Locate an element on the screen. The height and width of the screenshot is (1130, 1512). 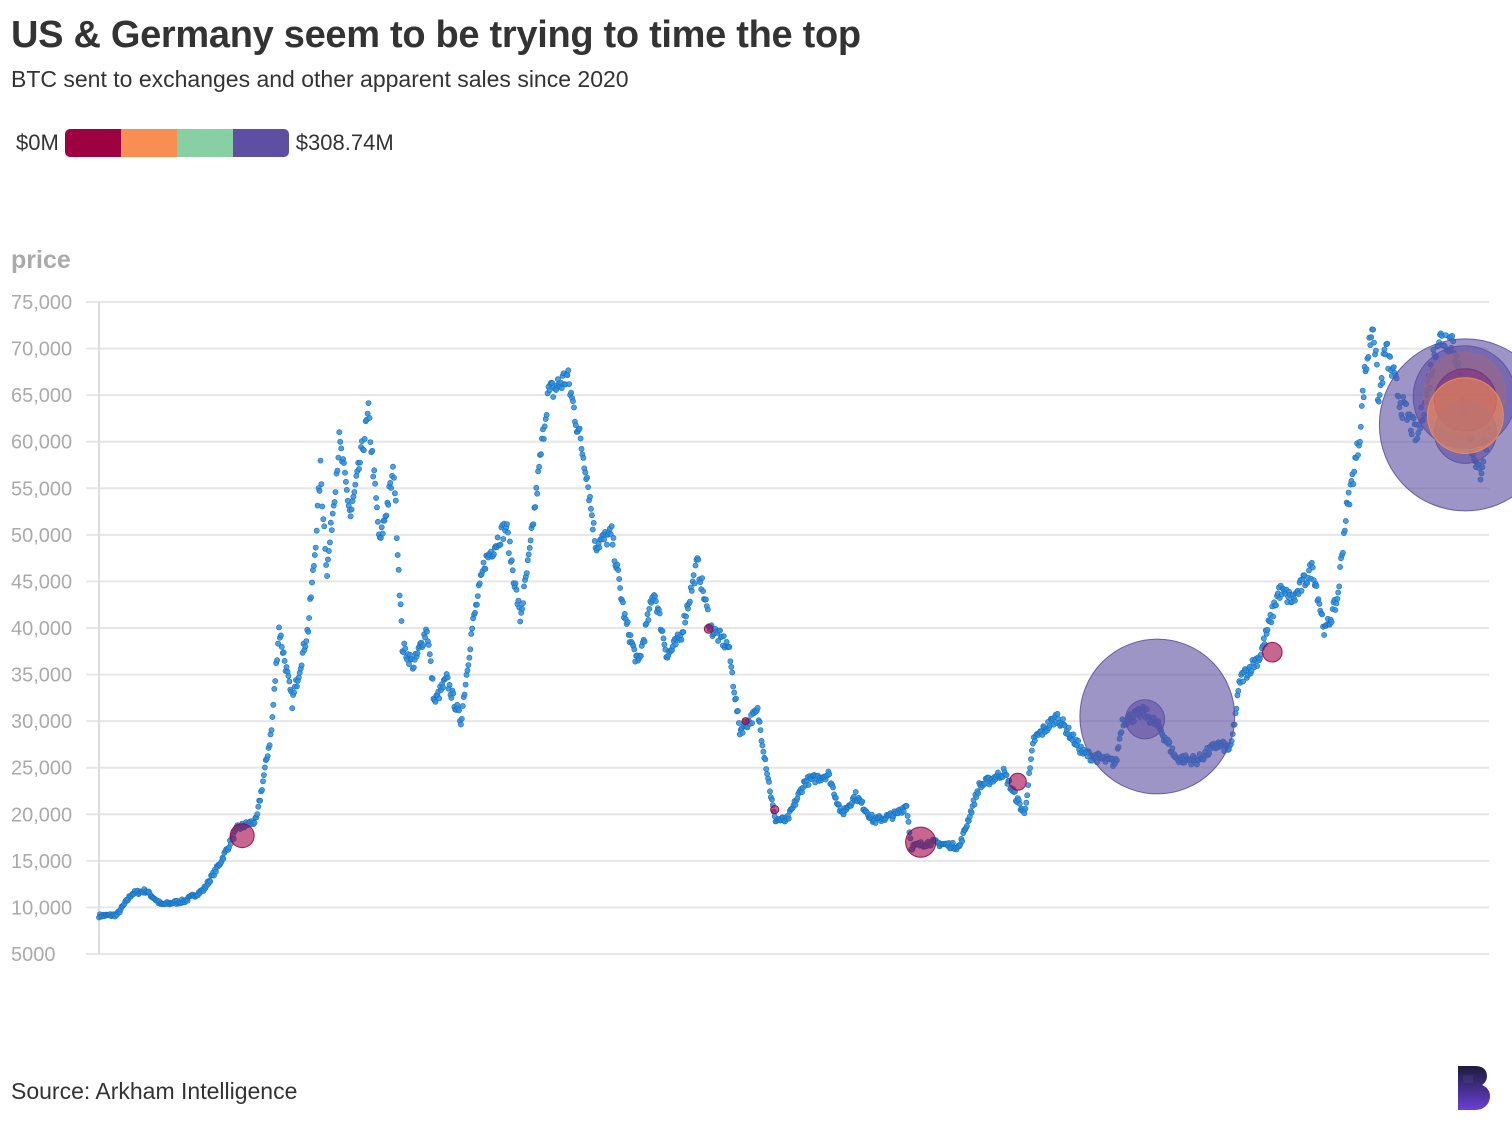
color-legend: $0M $308.74M is located at coordinates (205, 143).